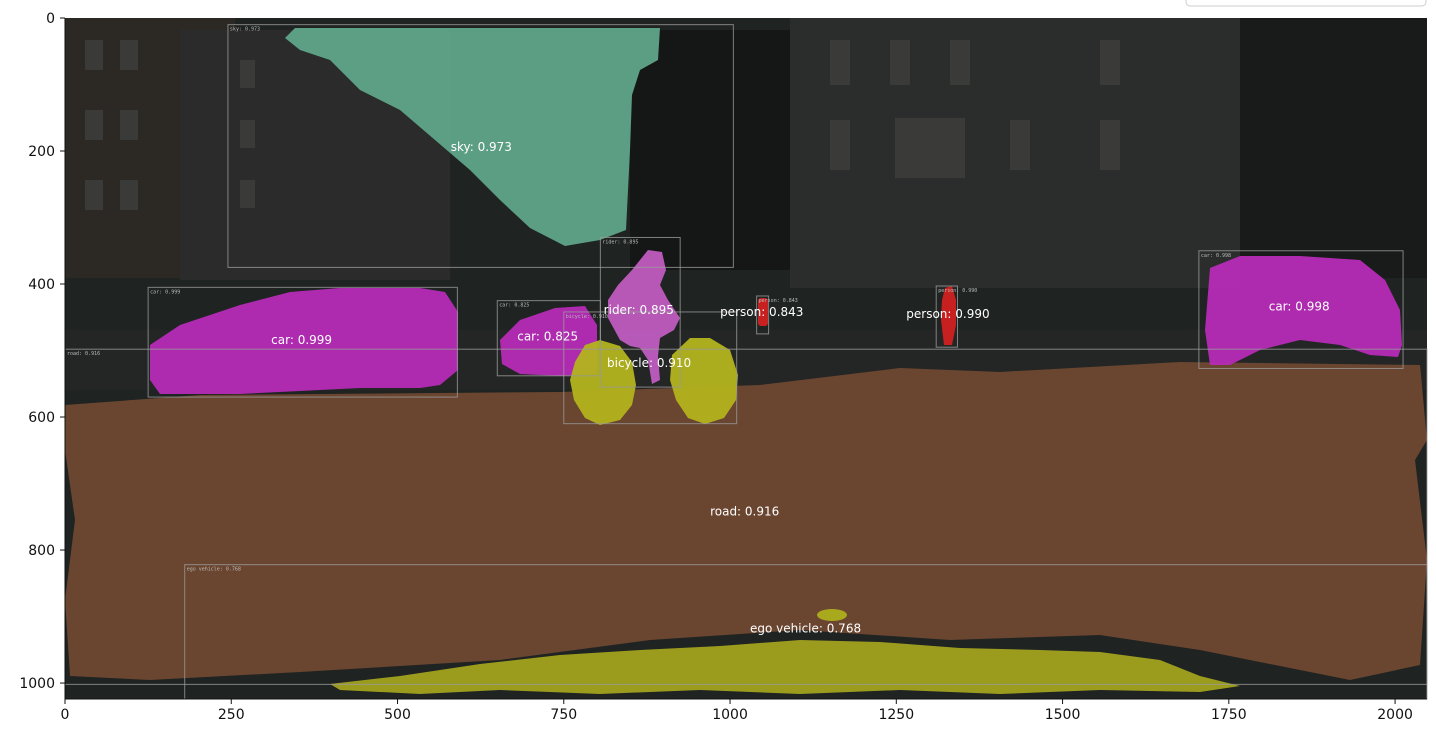 The image size is (1436, 736). What do you see at coordinates (37, 684) in the screenshot?
I see `y-tick-label: 1000` at bounding box center [37, 684].